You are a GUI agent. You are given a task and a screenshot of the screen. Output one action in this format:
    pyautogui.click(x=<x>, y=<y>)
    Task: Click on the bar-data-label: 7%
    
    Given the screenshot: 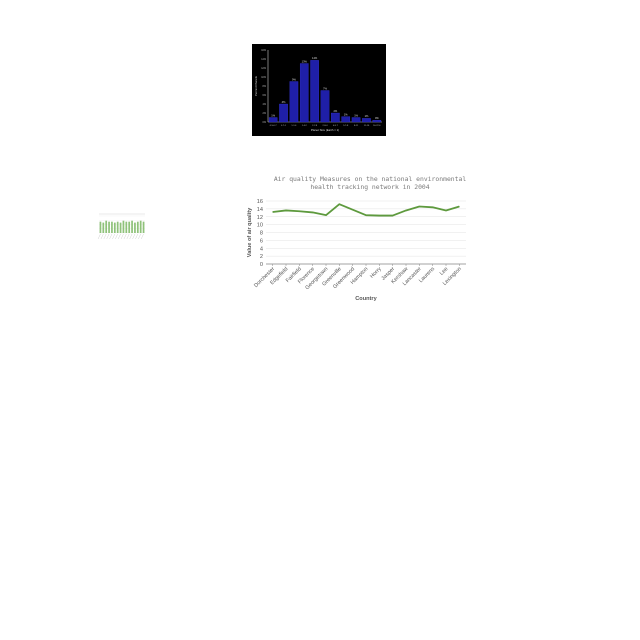 What is the action you would take?
    pyautogui.click(x=325, y=88)
    